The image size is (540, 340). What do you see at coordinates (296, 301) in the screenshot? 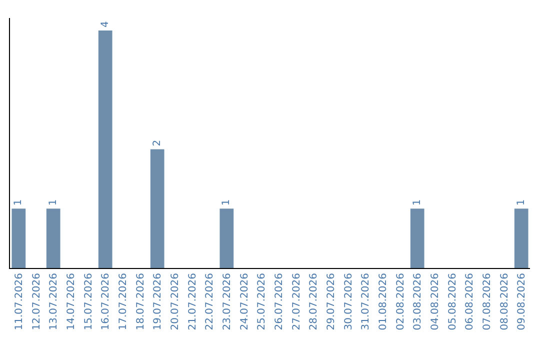
I see `x-tick-label: 27.07.2026` at bounding box center [296, 301].